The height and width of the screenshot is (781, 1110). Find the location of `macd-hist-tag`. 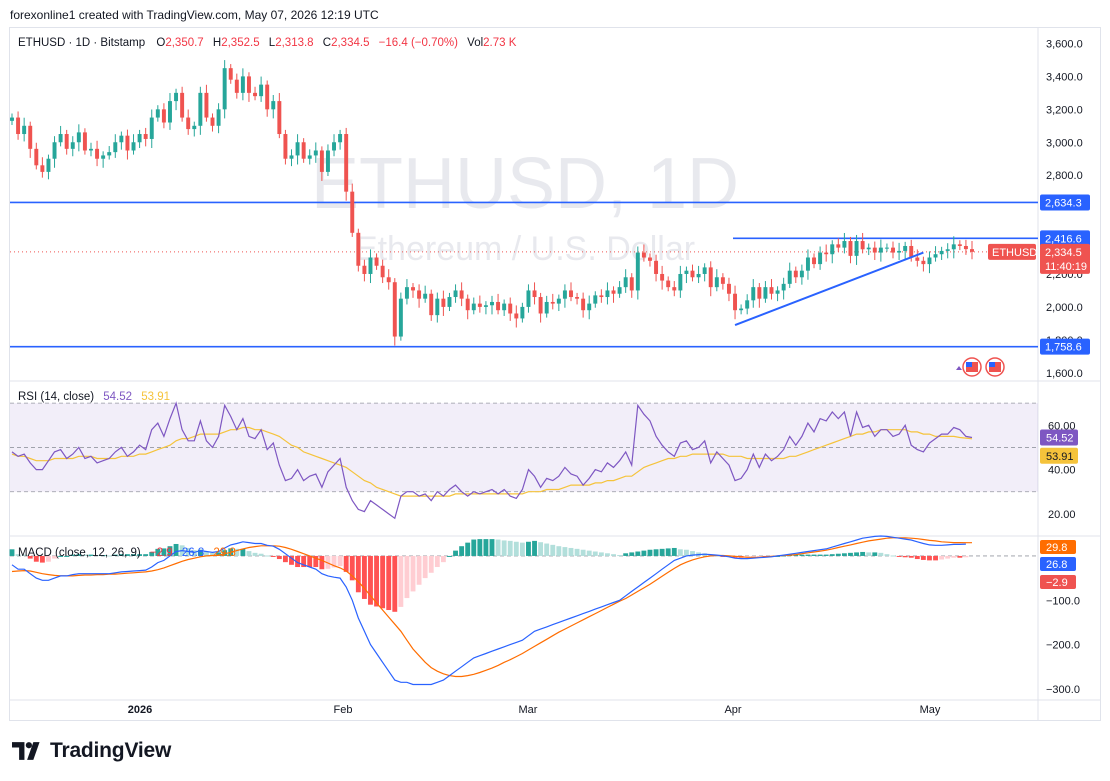

macd-hist-tag is located at coordinates (1058, 582).